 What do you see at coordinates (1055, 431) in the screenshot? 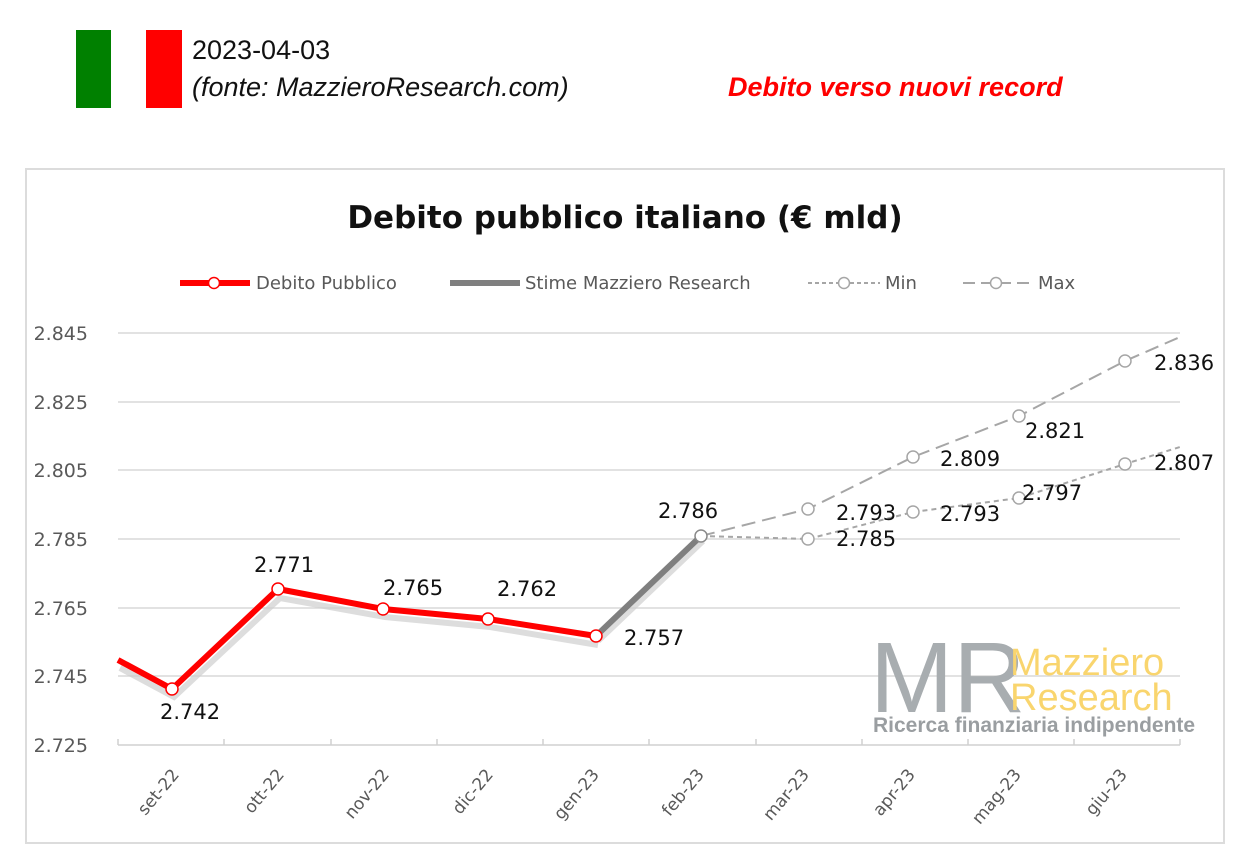
I see `data-label: 2.821` at bounding box center [1055, 431].